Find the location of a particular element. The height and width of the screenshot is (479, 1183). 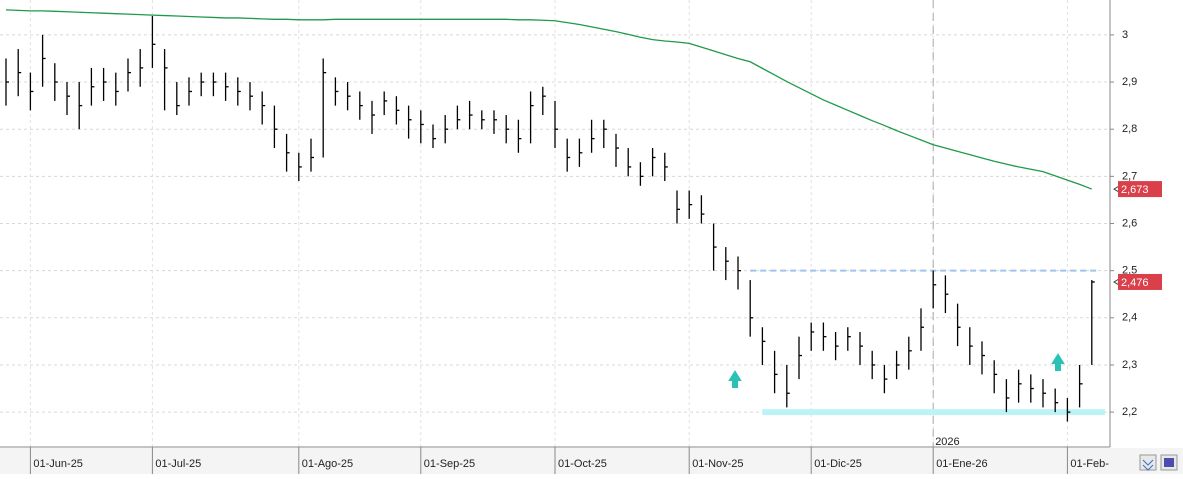

x-tick-label: 01-Nov-25 is located at coordinates (717, 464).